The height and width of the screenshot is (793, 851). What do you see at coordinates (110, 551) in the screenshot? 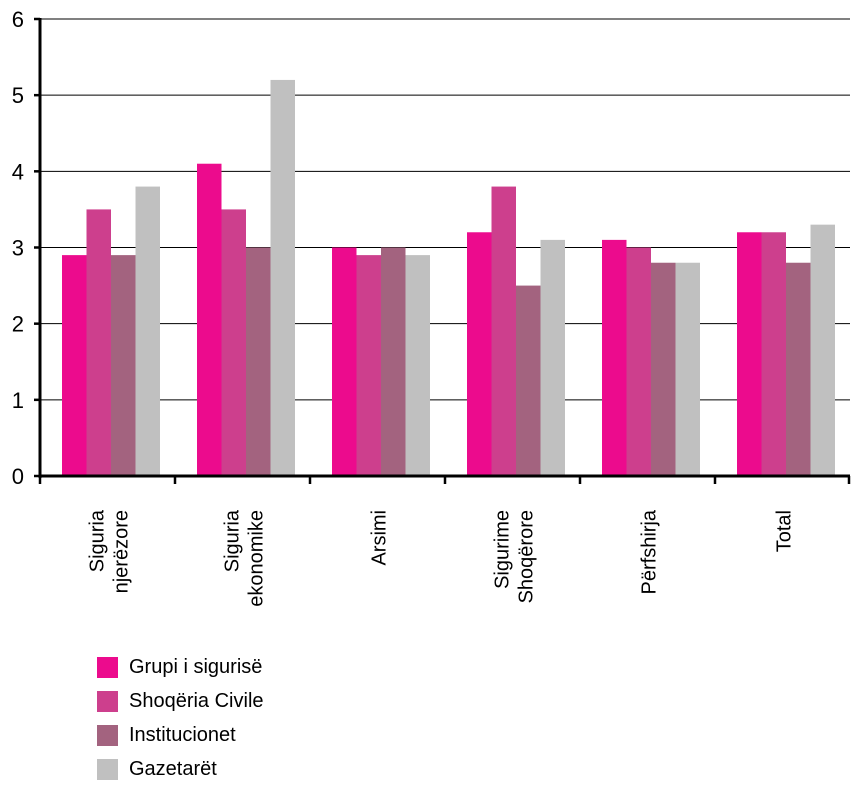
I see `x-tick-label: Siguria njerëzore` at bounding box center [110, 551].